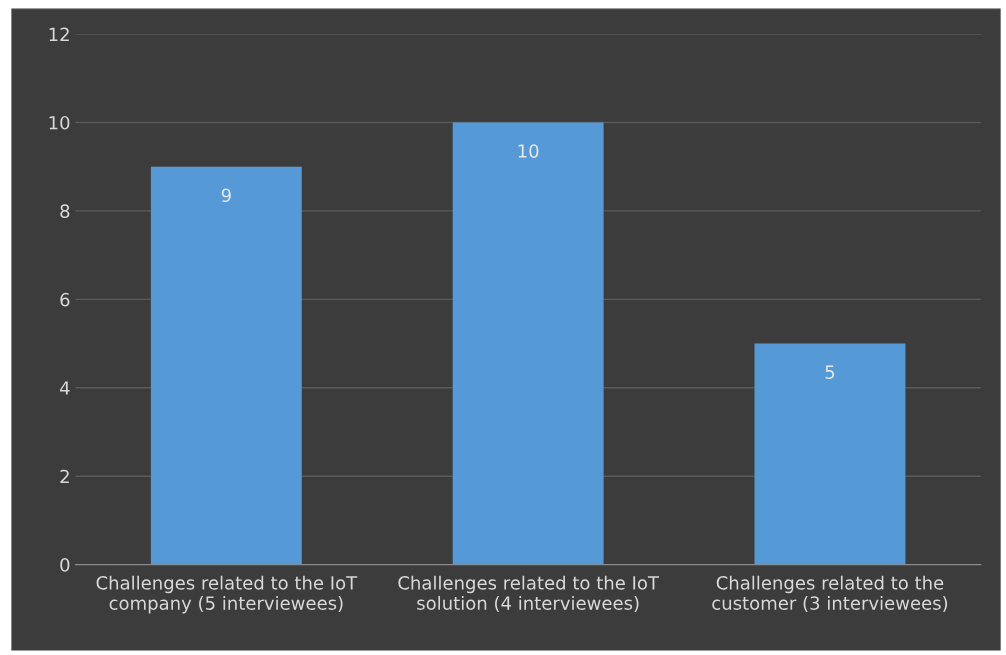 The image size is (1006, 655). Describe the element at coordinates (528, 151) in the screenshot. I see `data-label: 10` at that location.